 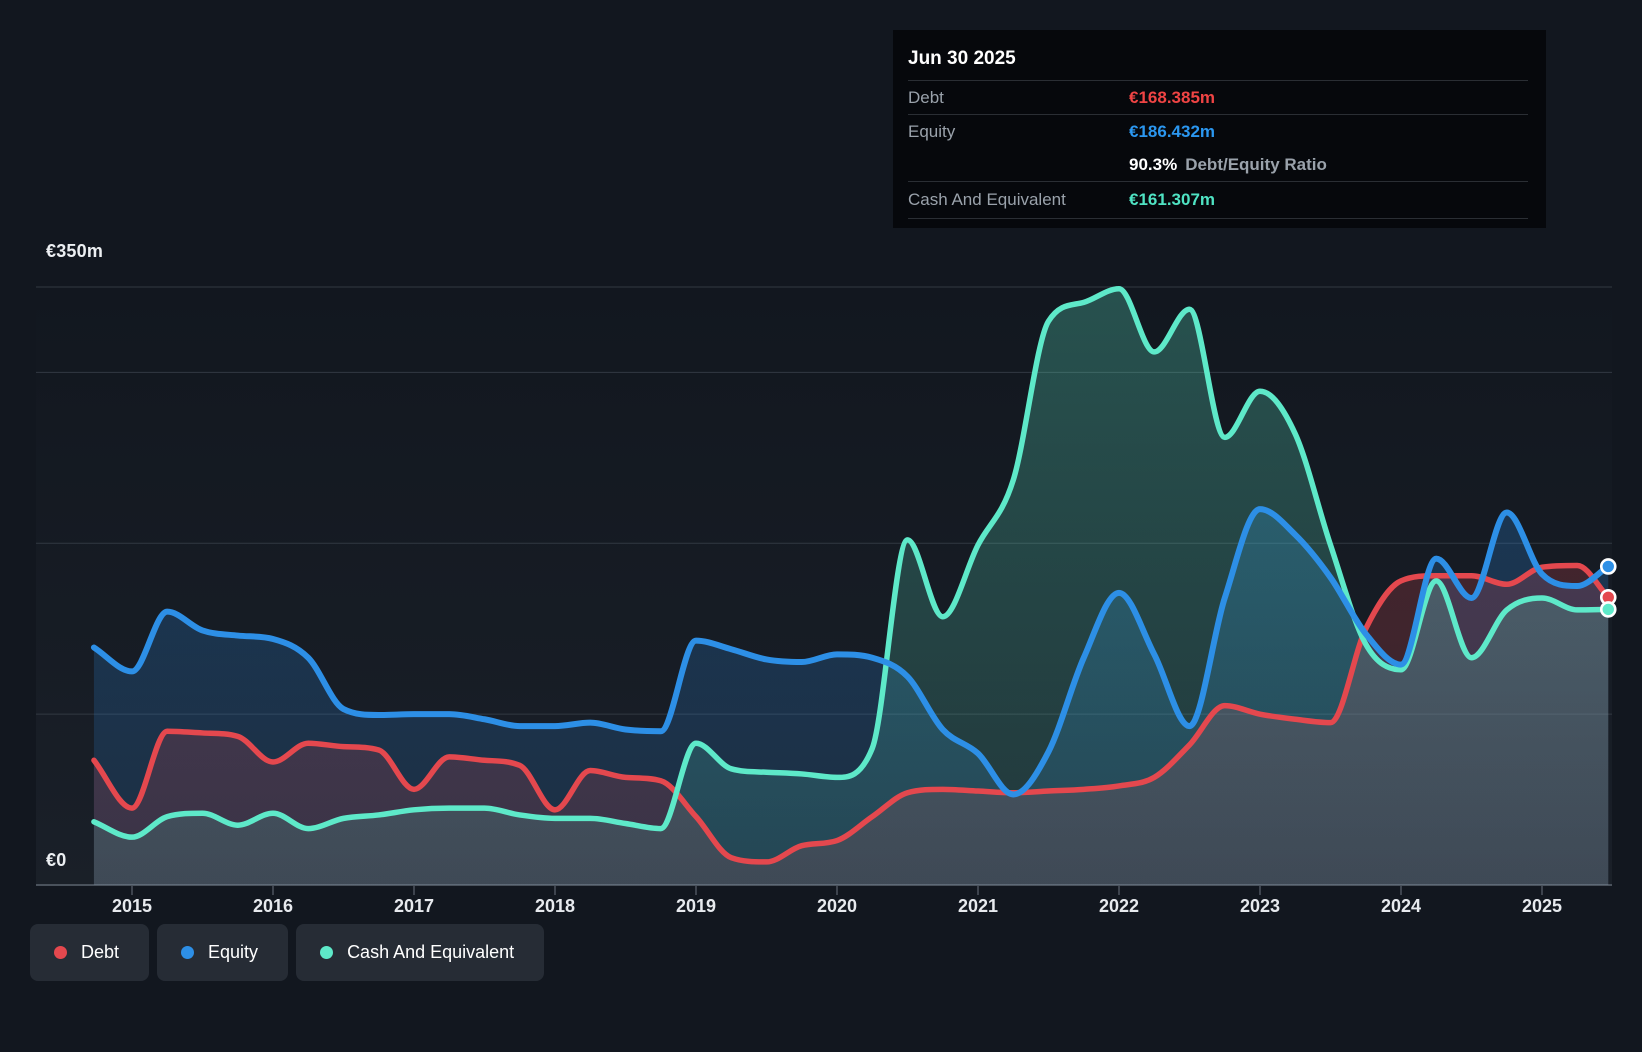 I want to click on x-axis-label-2025: 2025, so click(x=1542, y=906).